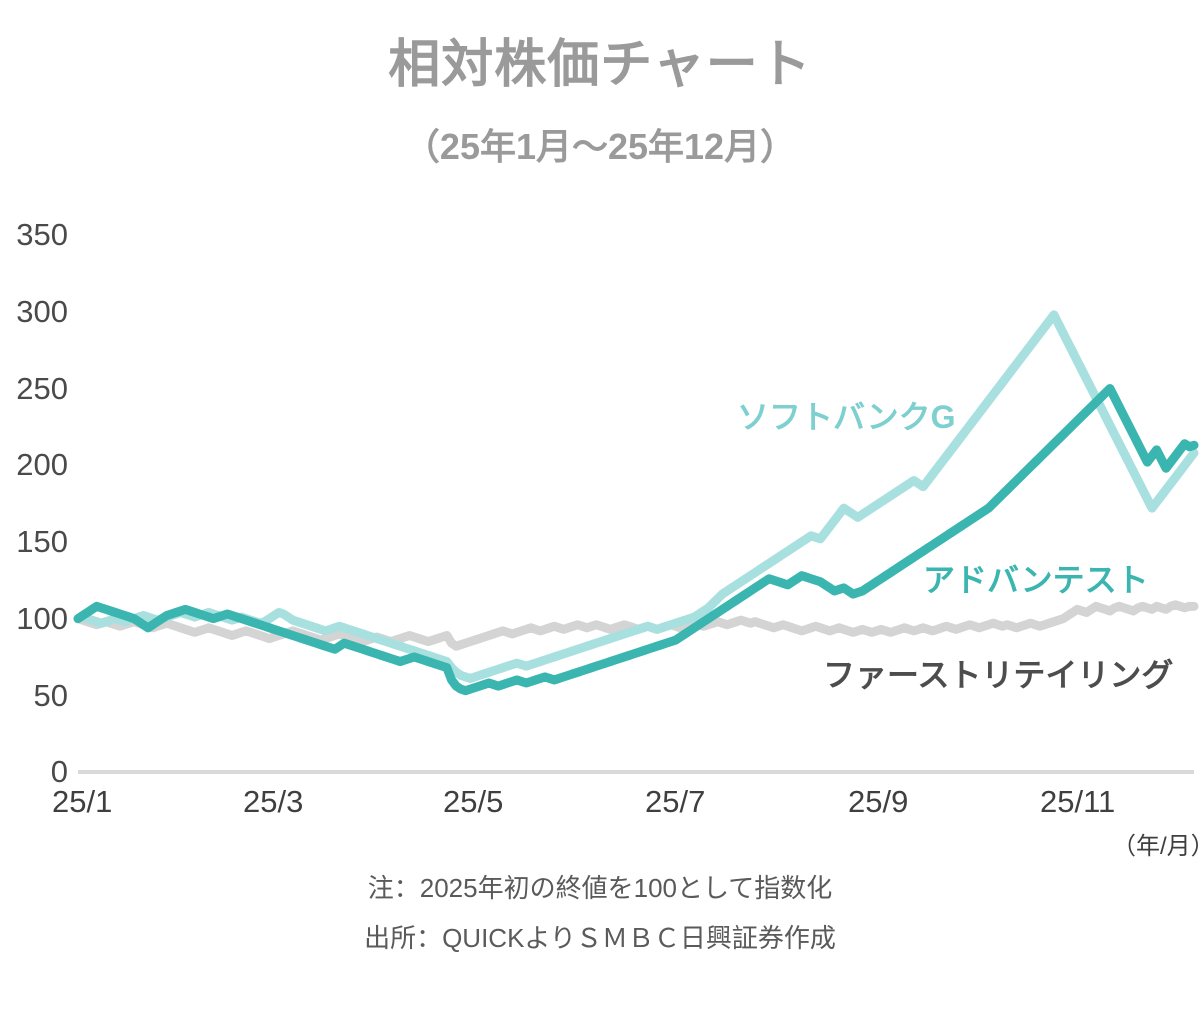  What do you see at coordinates (50, 695) in the screenshot?
I see `y-axis-tick-50: 50` at bounding box center [50, 695].